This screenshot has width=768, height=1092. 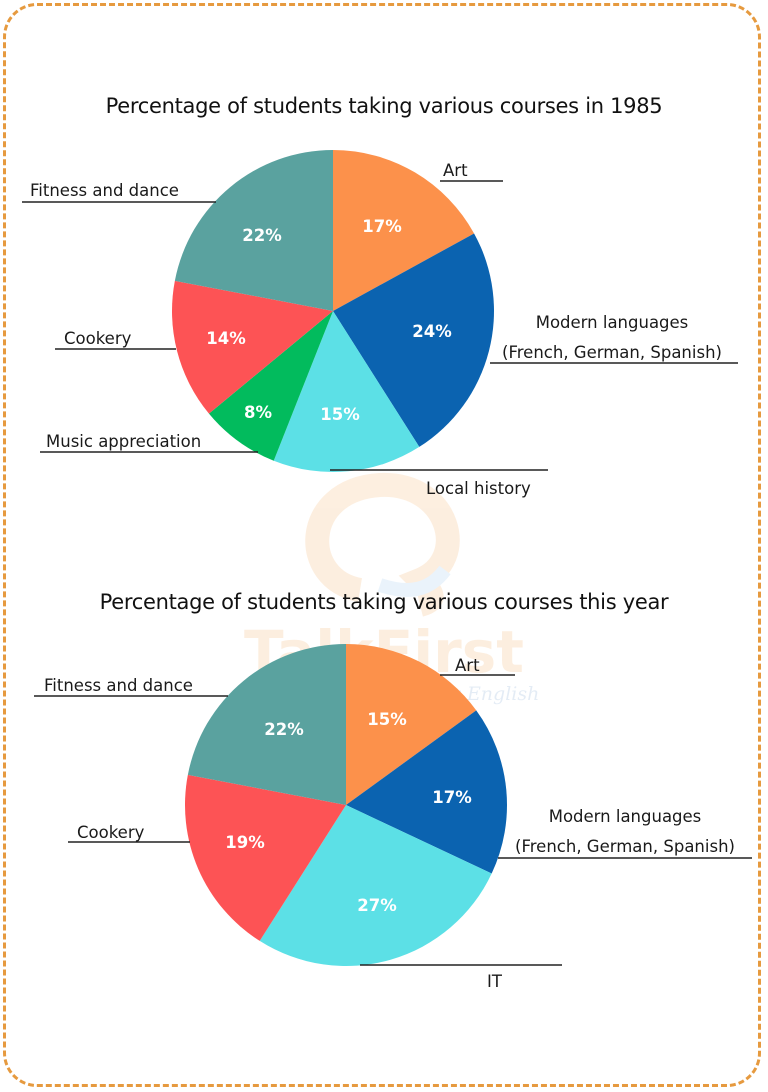 What do you see at coordinates (123, 441) in the screenshot?
I see `label-music-appreciation: Music appreciation` at bounding box center [123, 441].